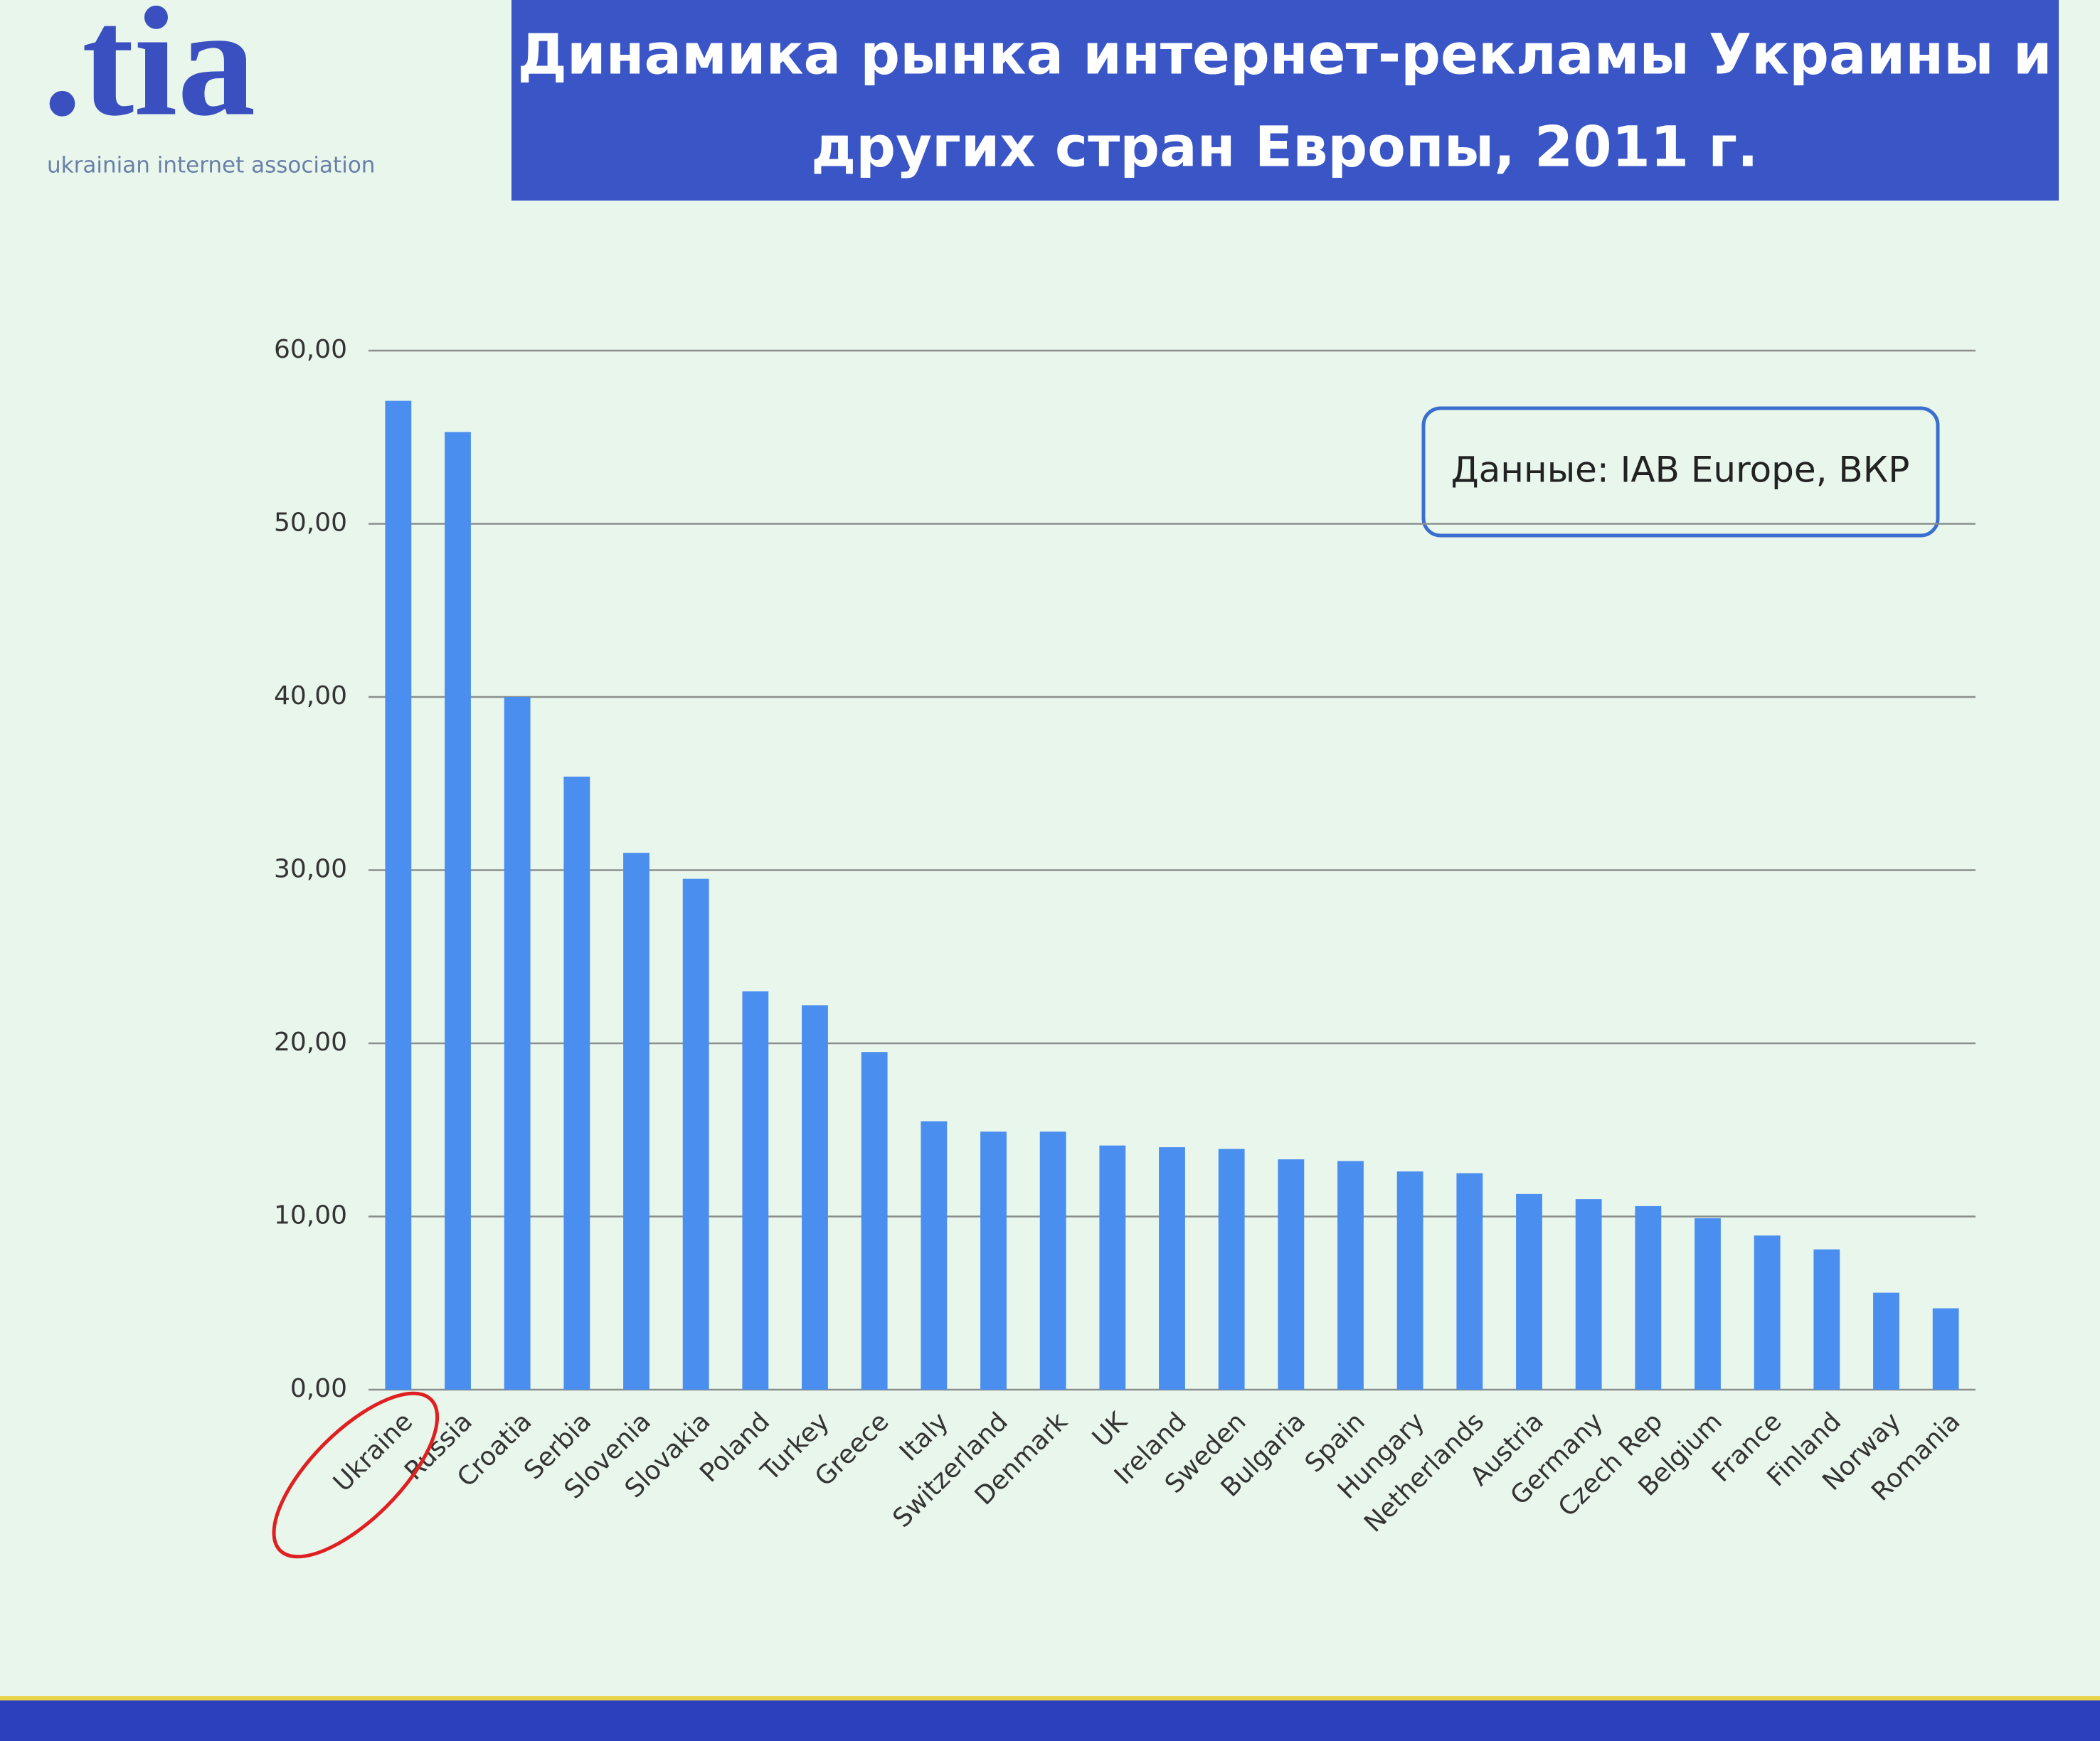 The image size is (2100, 1741). What do you see at coordinates (211, 166) in the screenshot?
I see `logo-tagline: ukrainian internet association` at bounding box center [211, 166].